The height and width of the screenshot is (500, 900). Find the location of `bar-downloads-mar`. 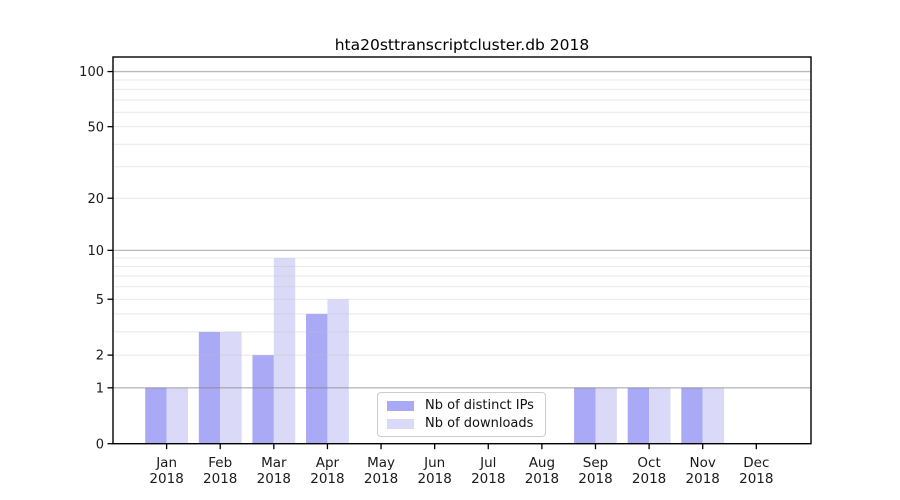

bar-downloads-mar is located at coordinates (284, 351).